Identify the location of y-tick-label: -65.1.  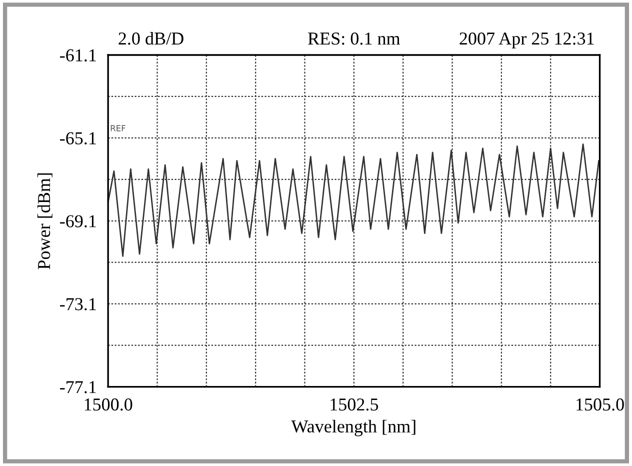
(78, 138).